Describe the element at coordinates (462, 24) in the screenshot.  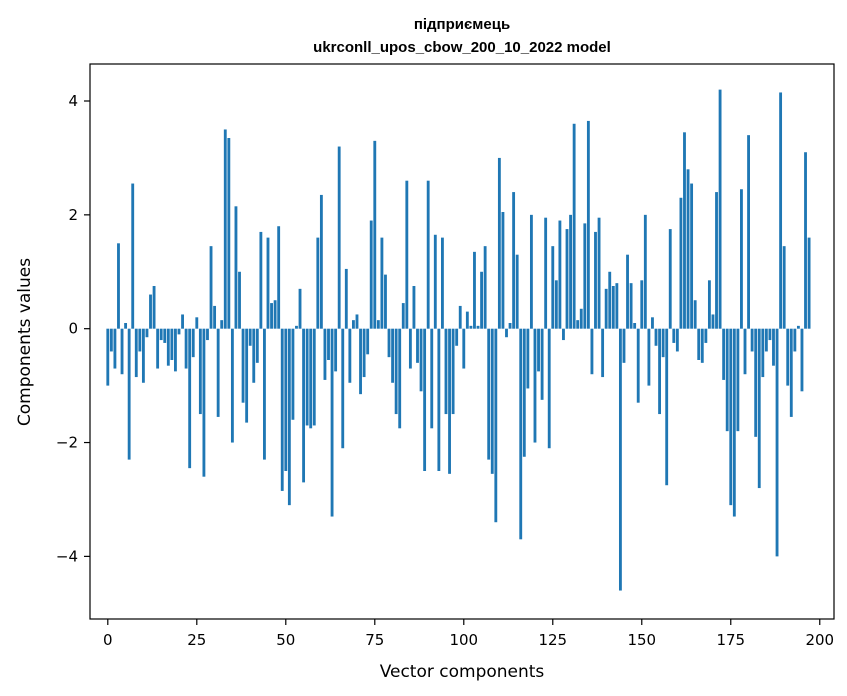
I see `chart-title-line-1: підприємець` at that location.